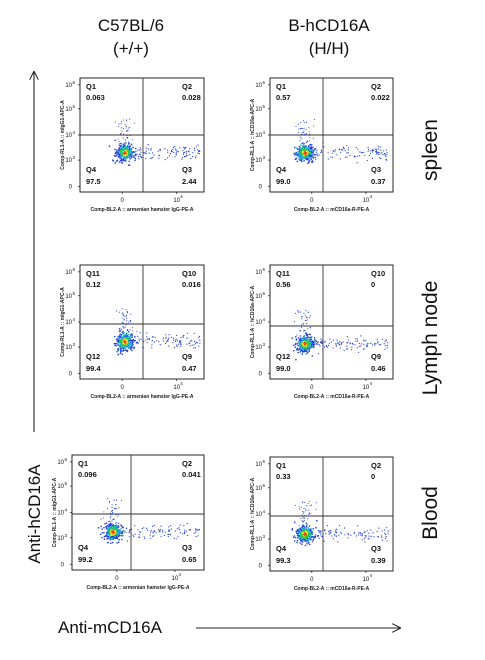 The width and height of the screenshot is (485, 660). What do you see at coordinates (430, 513) in the screenshot?
I see `row-label-blood: Blood` at bounding box center [430, 513].